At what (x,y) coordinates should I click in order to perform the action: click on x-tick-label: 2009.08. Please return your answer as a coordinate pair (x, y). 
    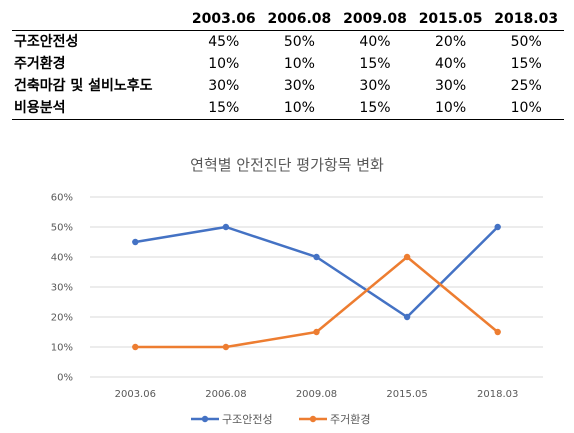
    Looking at the image, I should click on (316, 394).